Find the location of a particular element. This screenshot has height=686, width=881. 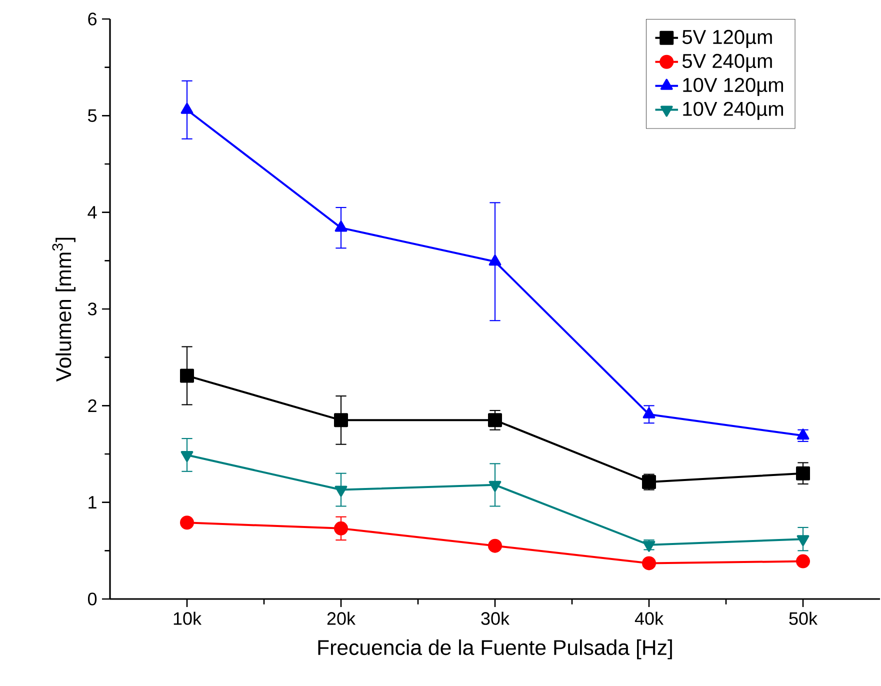

y-tick-label: 6 is located at coordinates (92, 19).